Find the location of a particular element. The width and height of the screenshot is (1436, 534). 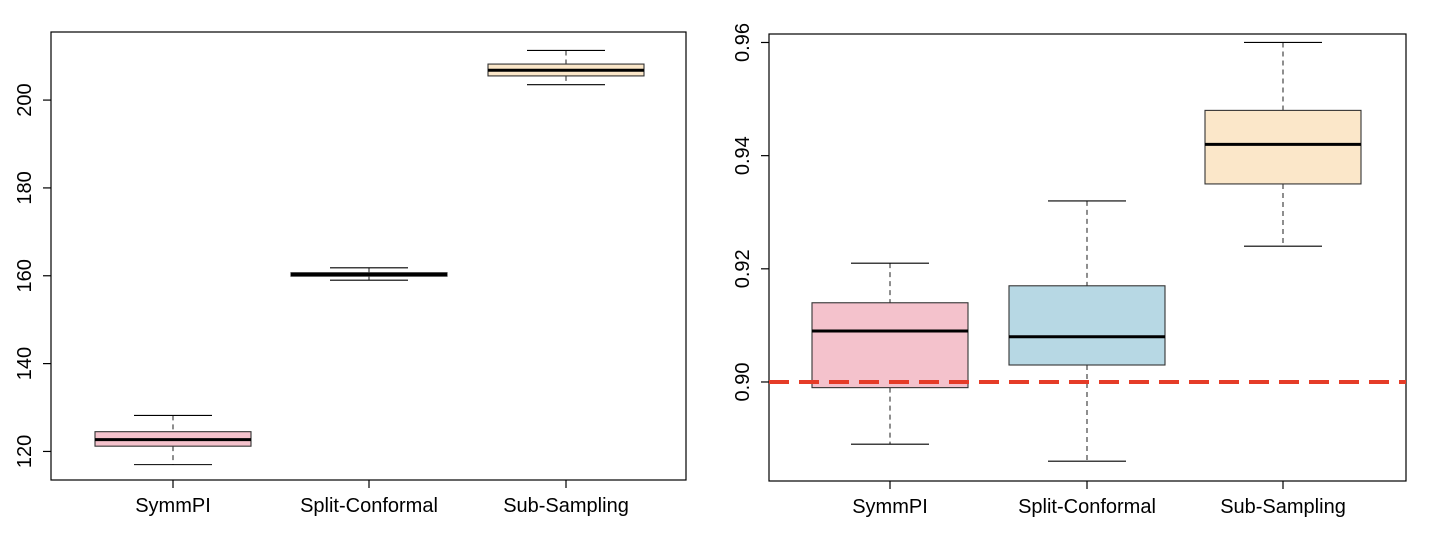

y-tick-label: 0.90 is located at coordinates (743, 382).